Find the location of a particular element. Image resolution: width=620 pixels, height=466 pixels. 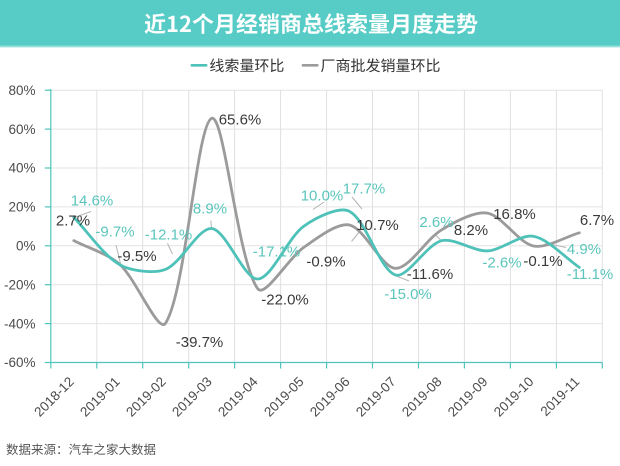

svg-text: 2.6% is located at coordinates (436, 222).